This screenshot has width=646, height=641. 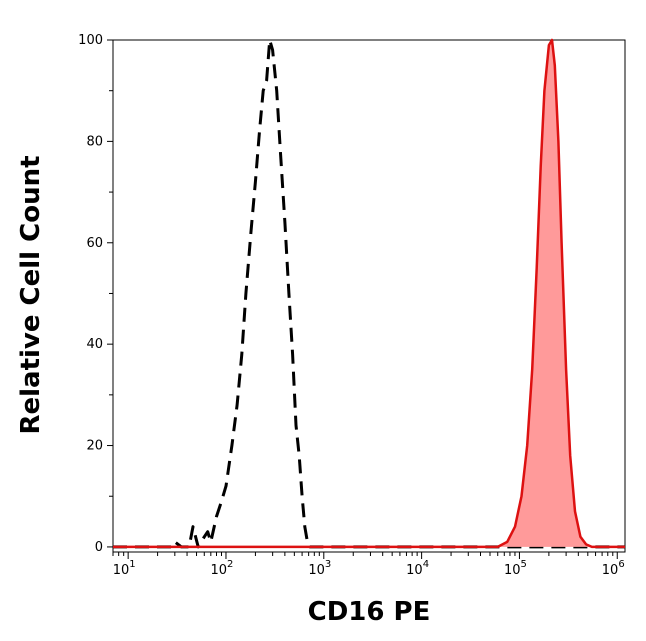 What do you see at coordinates (94, 446) in the screenshot?
I see `y-tick-label: 20` at bounding box center [94, 446].